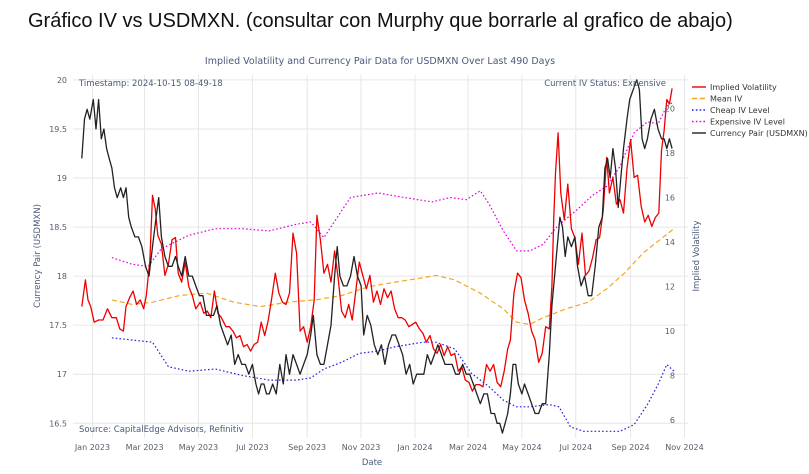 The width and height of the screenshot is (809, 474). I want to click on y-right-tick-label: 14, so click(670, 242).